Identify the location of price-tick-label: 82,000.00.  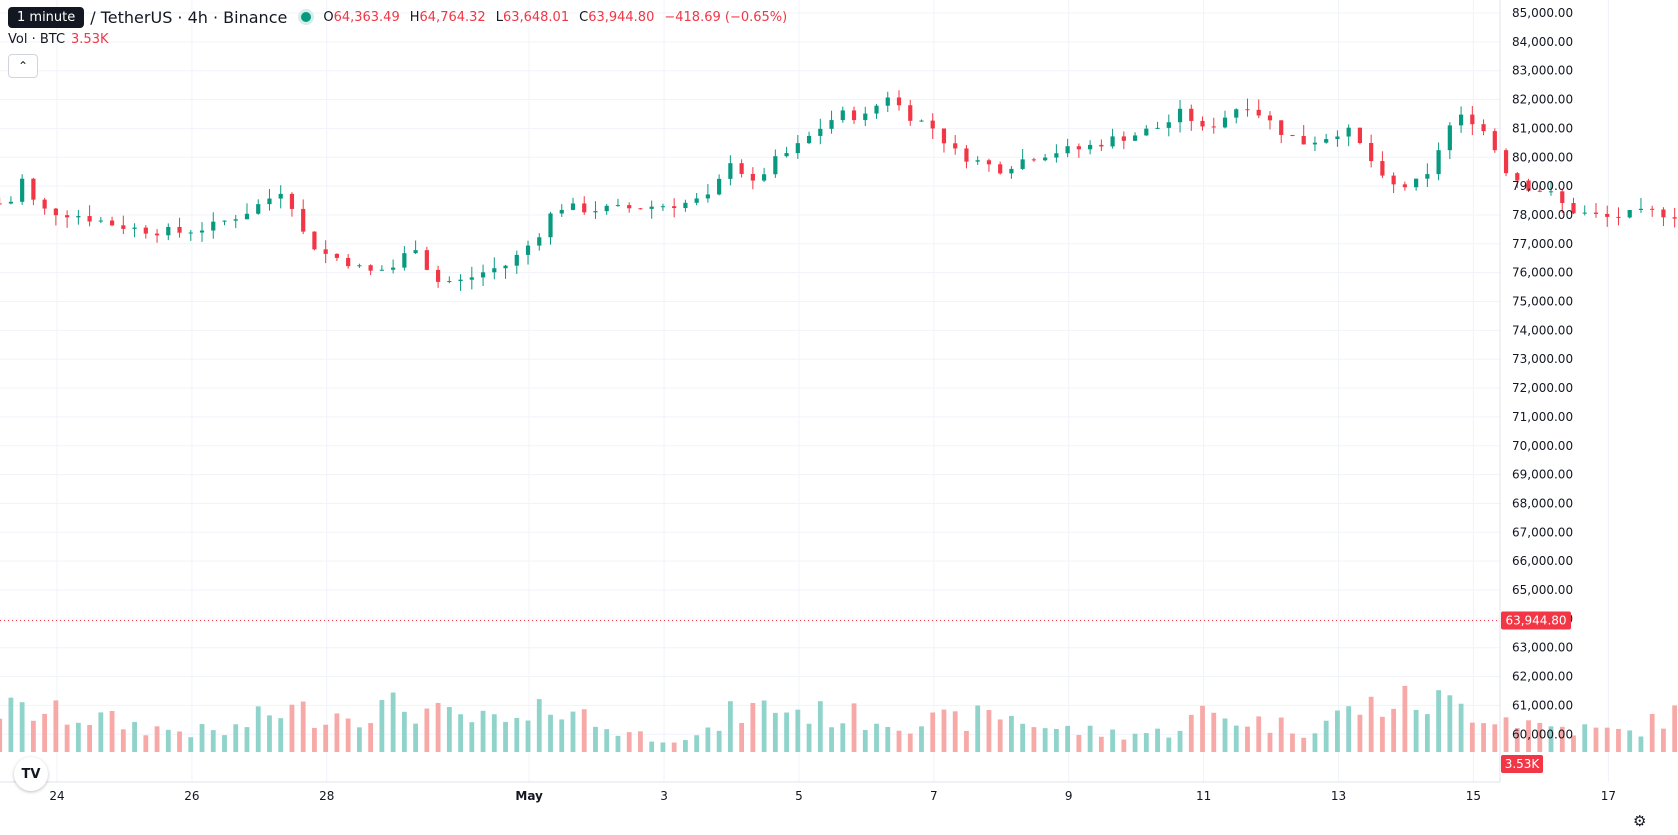
(1542, 100).